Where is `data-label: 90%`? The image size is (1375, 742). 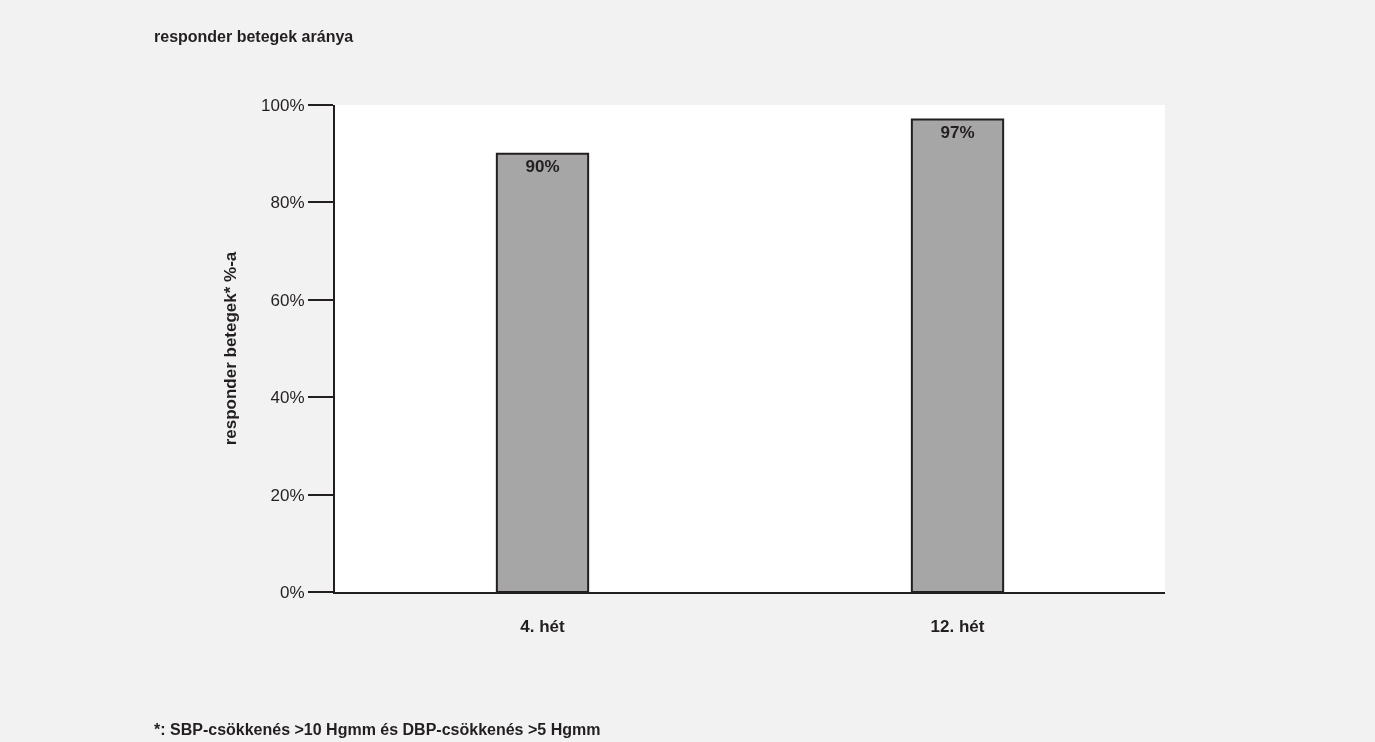
data-label: 90% is located at coordinates (542, 166).